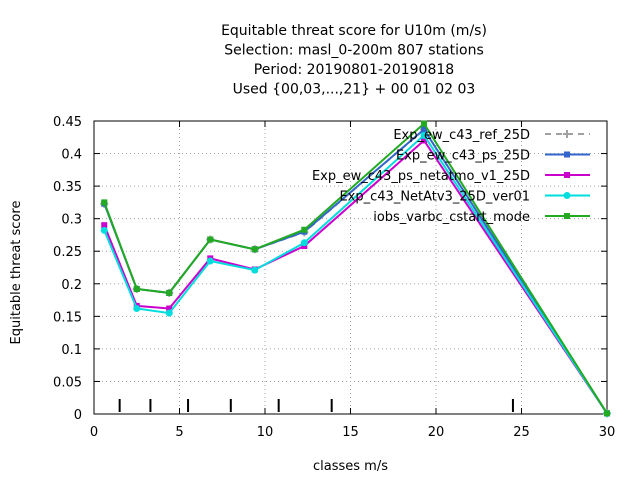 The image size is (640, 480). I want to click on legend-label: Exp_ew_c43_ps_netatmo_v1_25D, so click(421, 176).